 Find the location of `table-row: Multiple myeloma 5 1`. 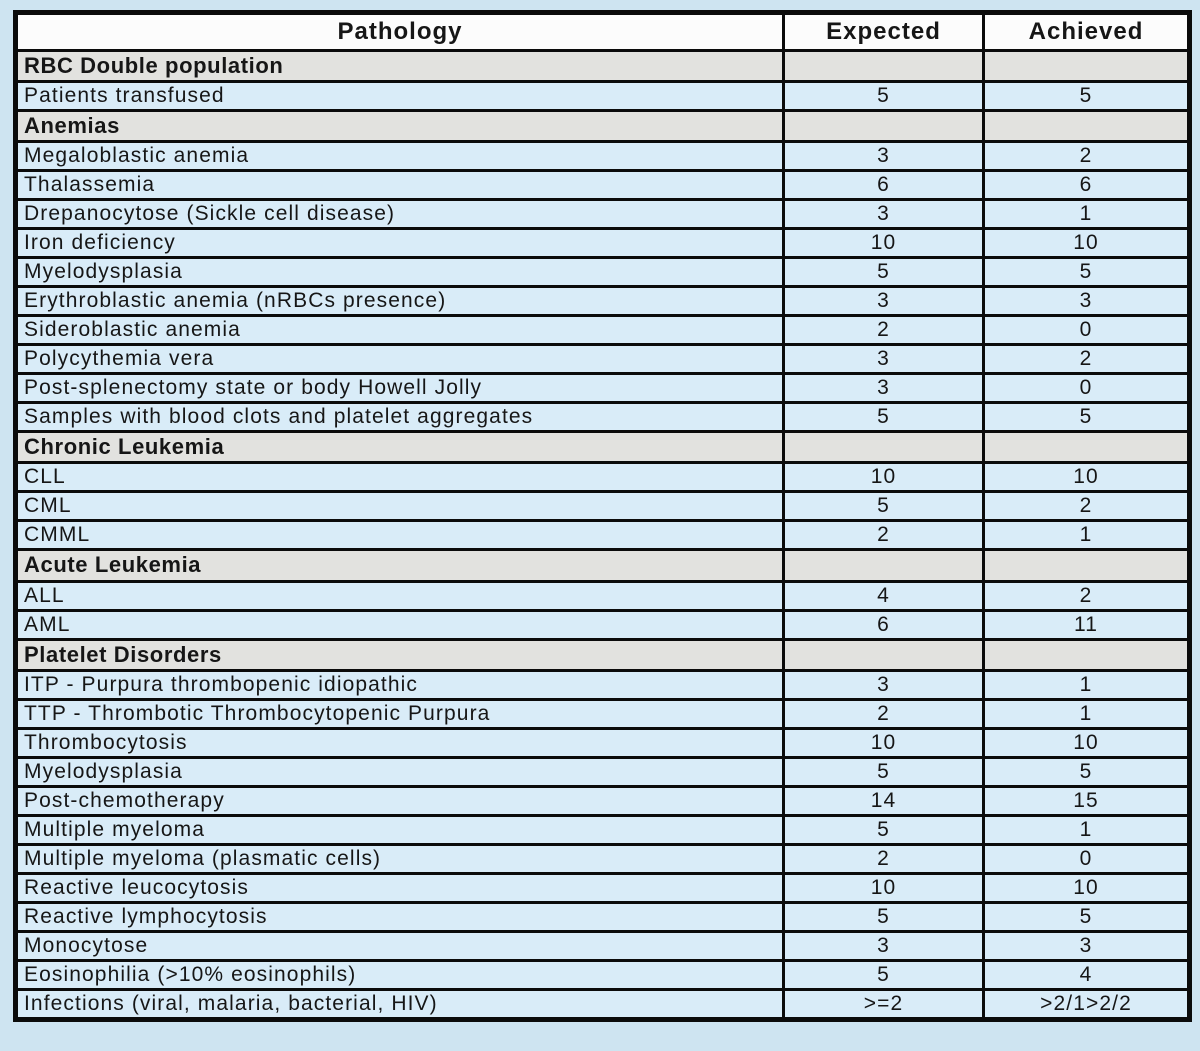

table-row: Multiple myeloma 5 1 is located at coordinates (602, 829).